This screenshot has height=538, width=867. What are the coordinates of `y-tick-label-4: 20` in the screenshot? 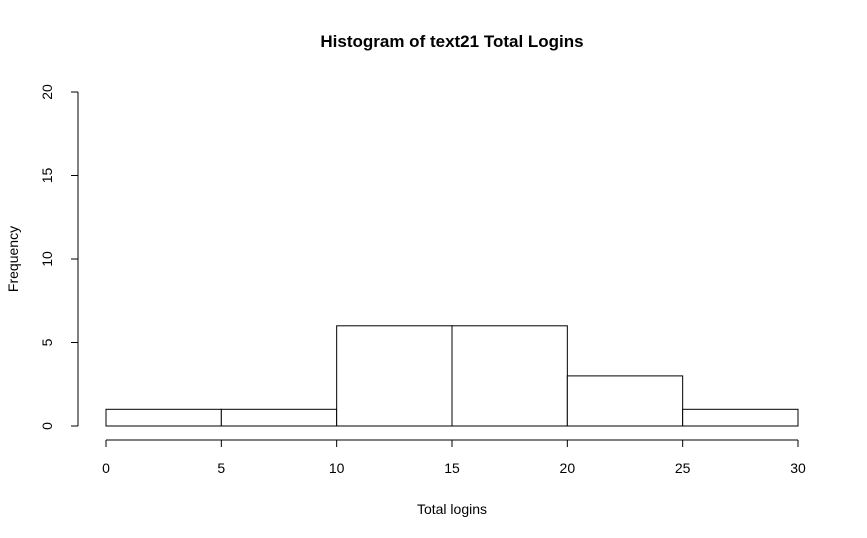 It's located at (47, 92).